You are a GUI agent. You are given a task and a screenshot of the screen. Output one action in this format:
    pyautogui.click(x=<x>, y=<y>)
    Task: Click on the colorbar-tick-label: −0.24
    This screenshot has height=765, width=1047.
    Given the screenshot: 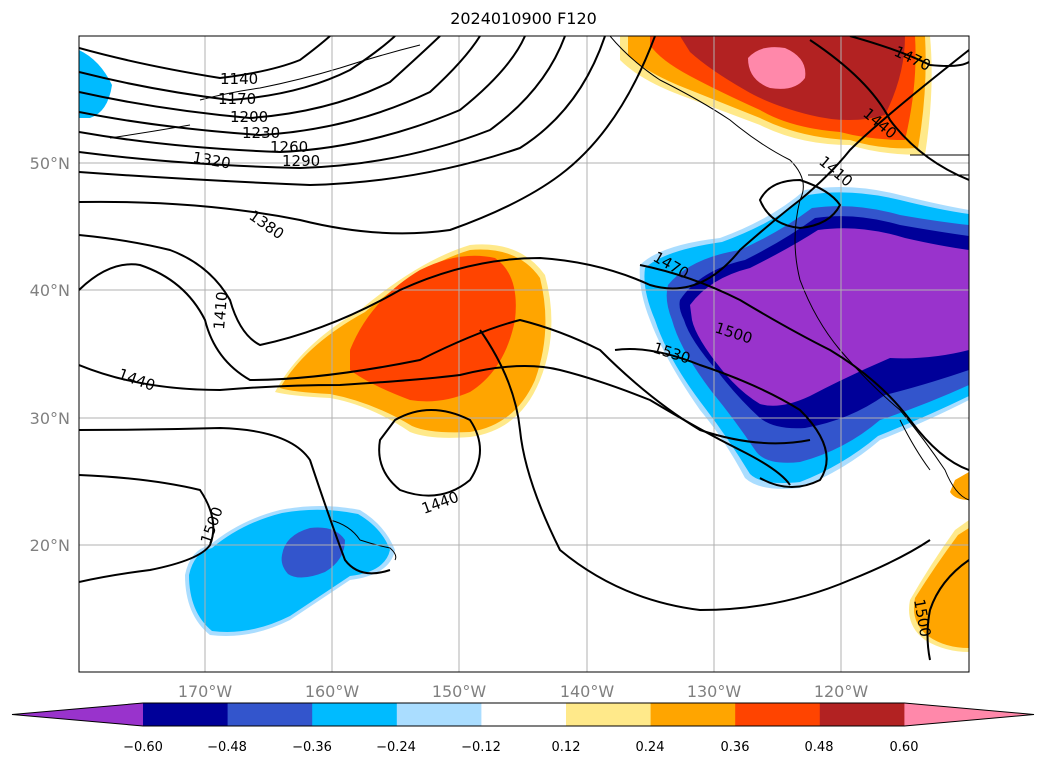 What is the action you would take?
    pyautogui.click(x=396, y=747)
    